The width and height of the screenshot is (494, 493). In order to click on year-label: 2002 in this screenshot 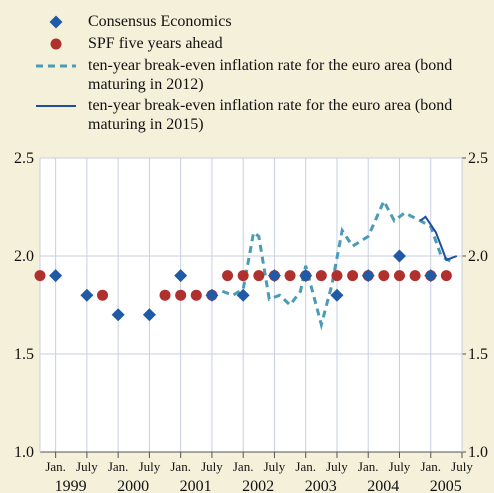, I will do `click(258, 485)`.